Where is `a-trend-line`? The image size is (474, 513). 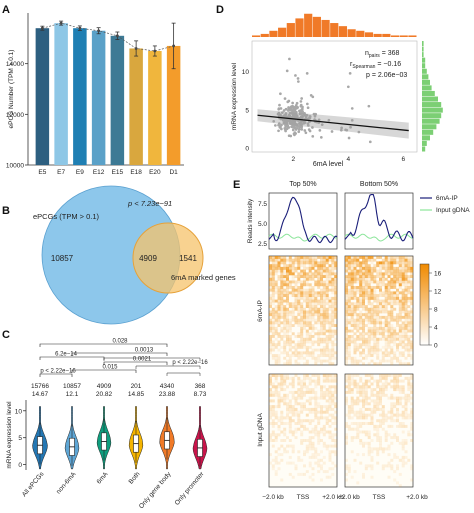
a-trend-line is located at coordinates (108, 37).